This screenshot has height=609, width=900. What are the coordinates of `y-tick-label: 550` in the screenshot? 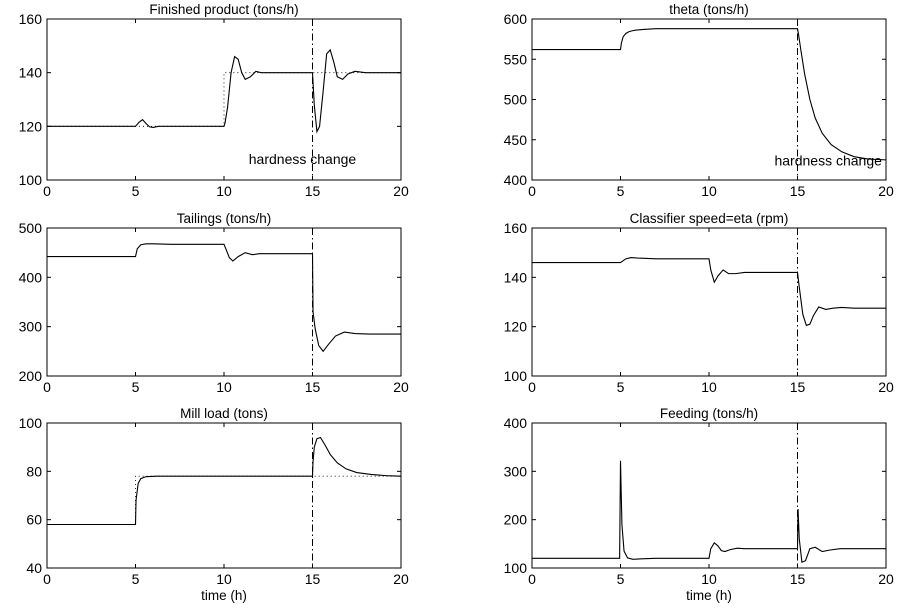 It's located at (516, 59).